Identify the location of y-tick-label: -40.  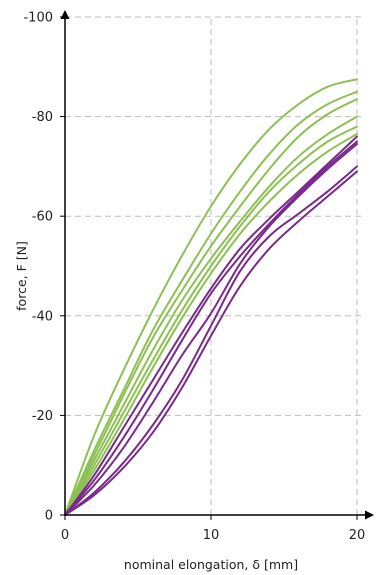
(42, 316).